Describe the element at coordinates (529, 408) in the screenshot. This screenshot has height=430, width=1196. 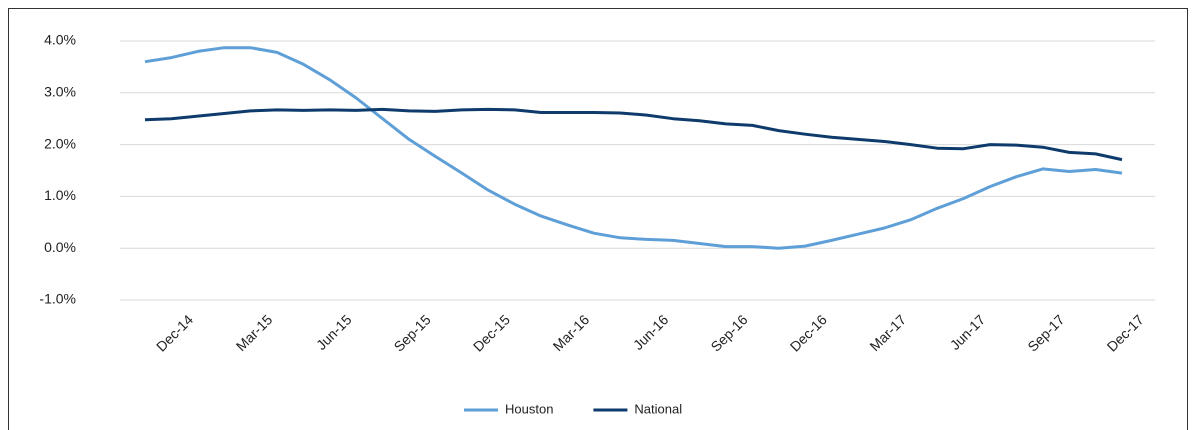
I see `legend-label: Houston` at that location.